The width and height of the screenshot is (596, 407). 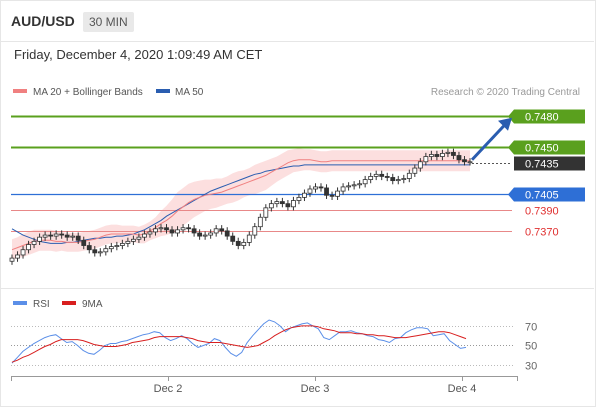 I want to click on legend-label-ma50: MA 50, so click(x=189, y=92).